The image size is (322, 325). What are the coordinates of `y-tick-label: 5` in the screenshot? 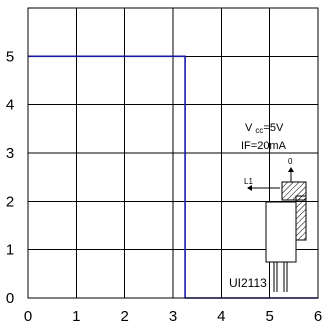 It's located at (10, 56).